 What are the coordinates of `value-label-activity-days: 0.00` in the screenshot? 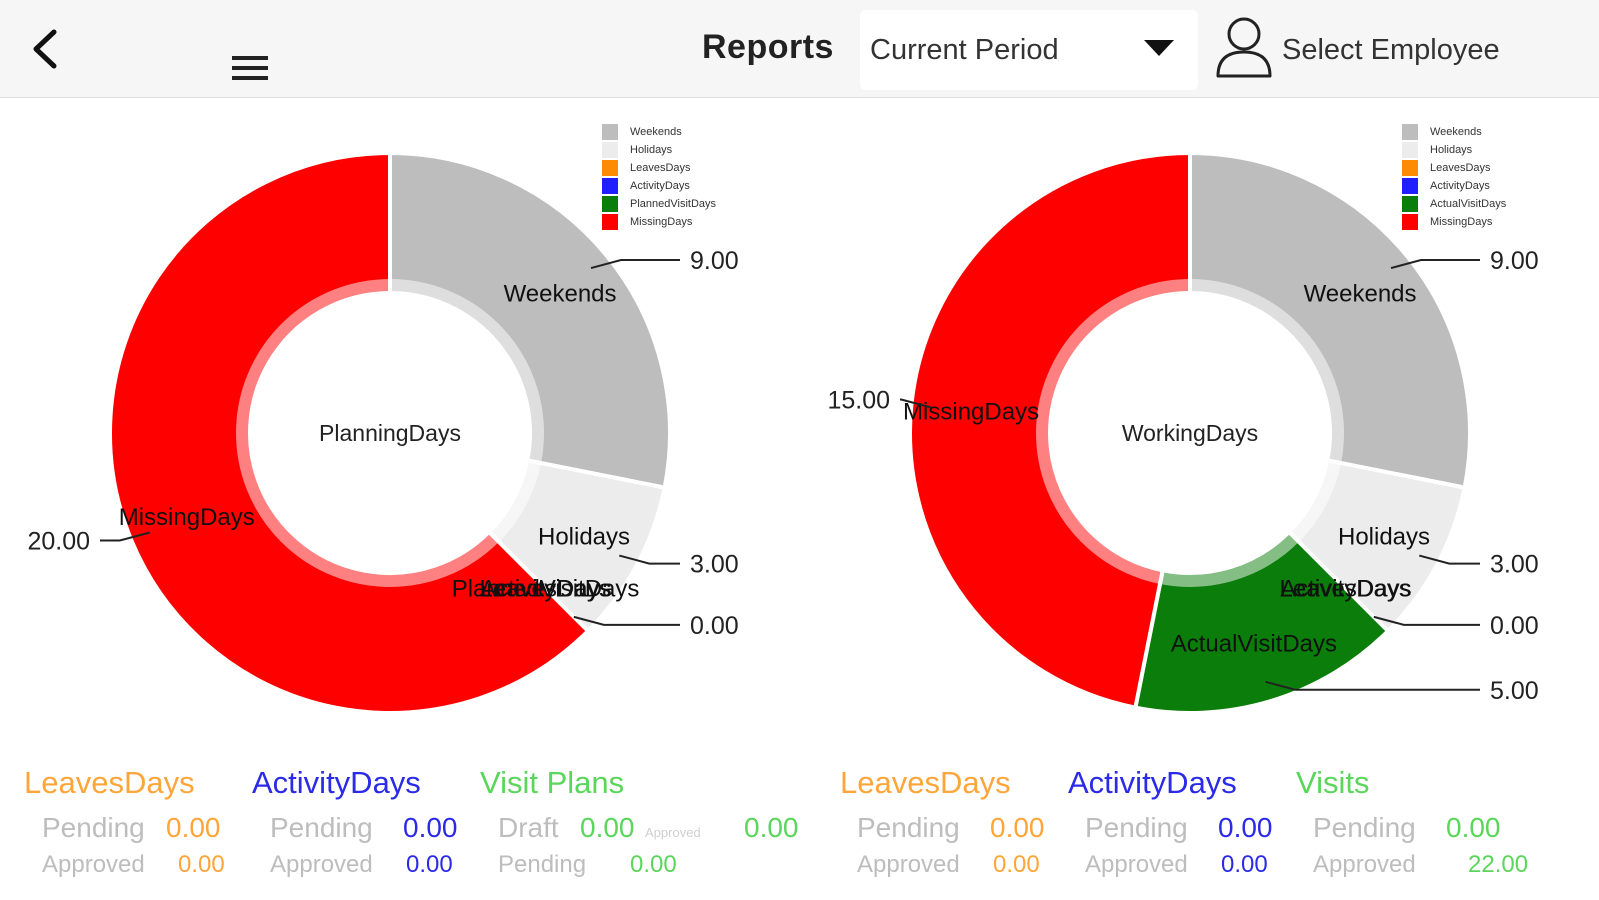 It's located at (1514, 626).